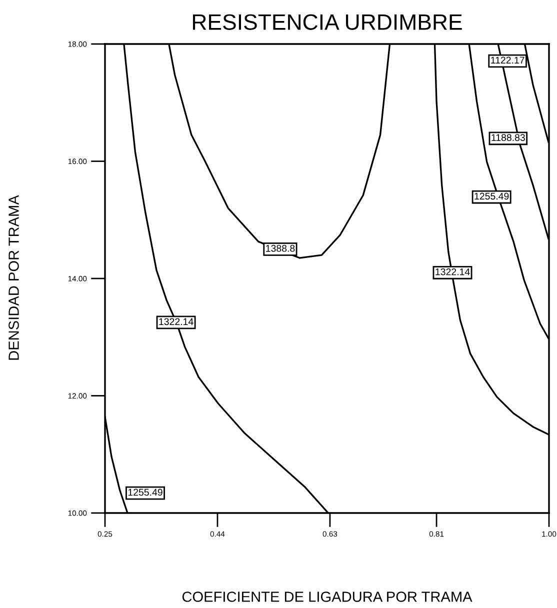 The height and width of the screenshot is (608, 557). What do you see at coordinates (508, 137) in the screenshot?
I see `annotation: 1188.83` at bounding box center [508, 137].